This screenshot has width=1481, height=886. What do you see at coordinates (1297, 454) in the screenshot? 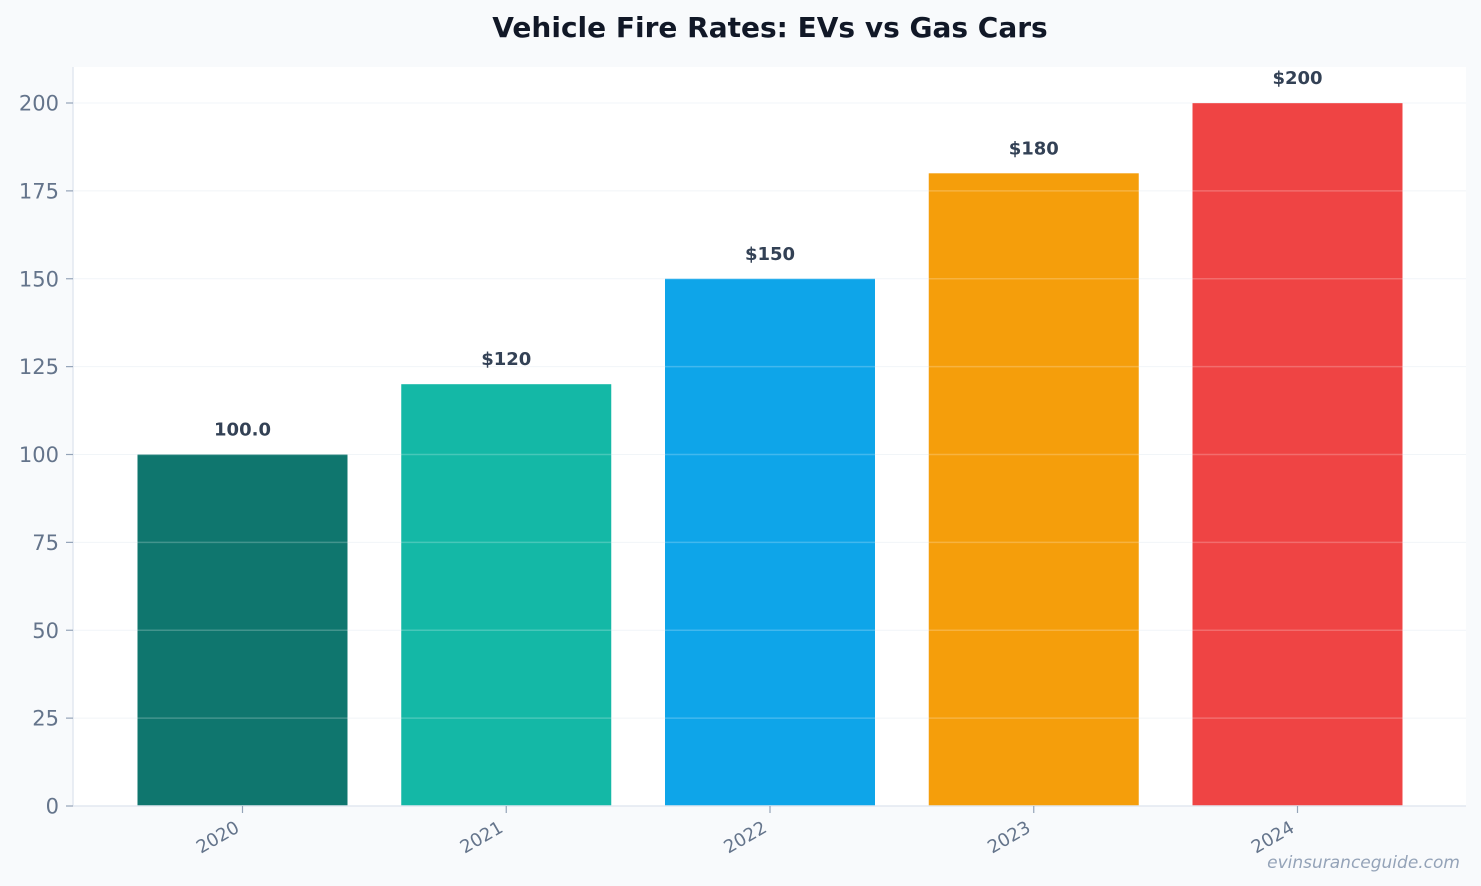
I see `bar-2024` at bounding box center [1297, 454].